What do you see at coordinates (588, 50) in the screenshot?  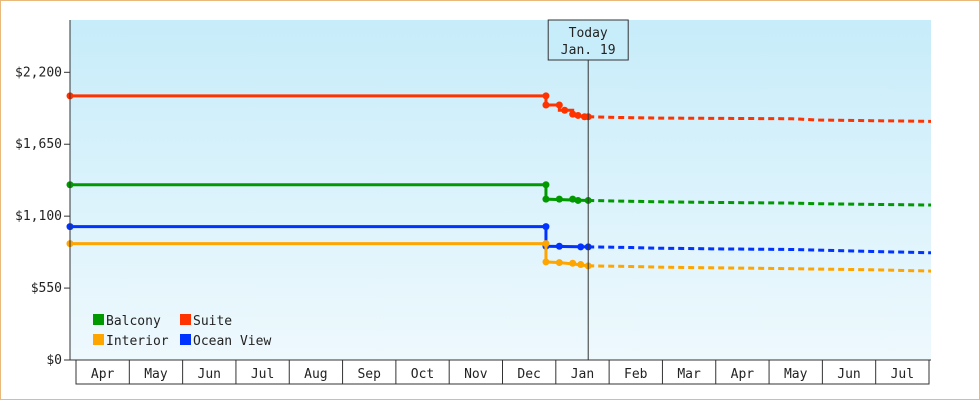 I see `today-date: Jan. 19` at bounding box center [588, 50].